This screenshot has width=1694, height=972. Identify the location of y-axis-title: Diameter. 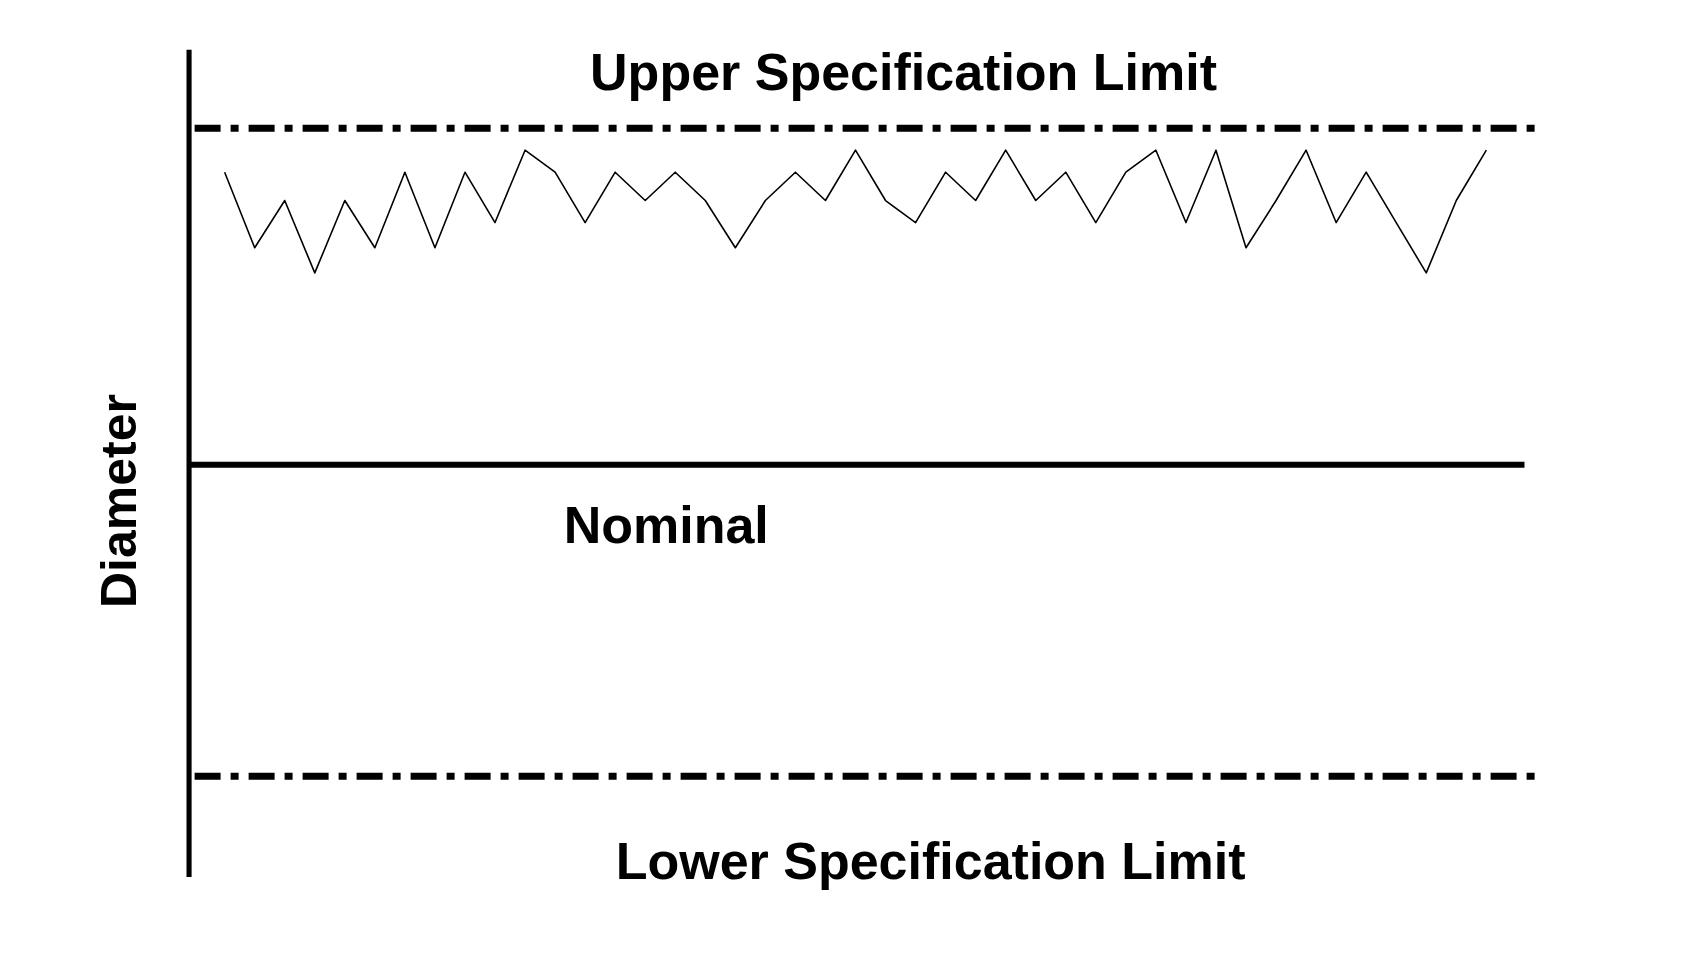
(118, 500).